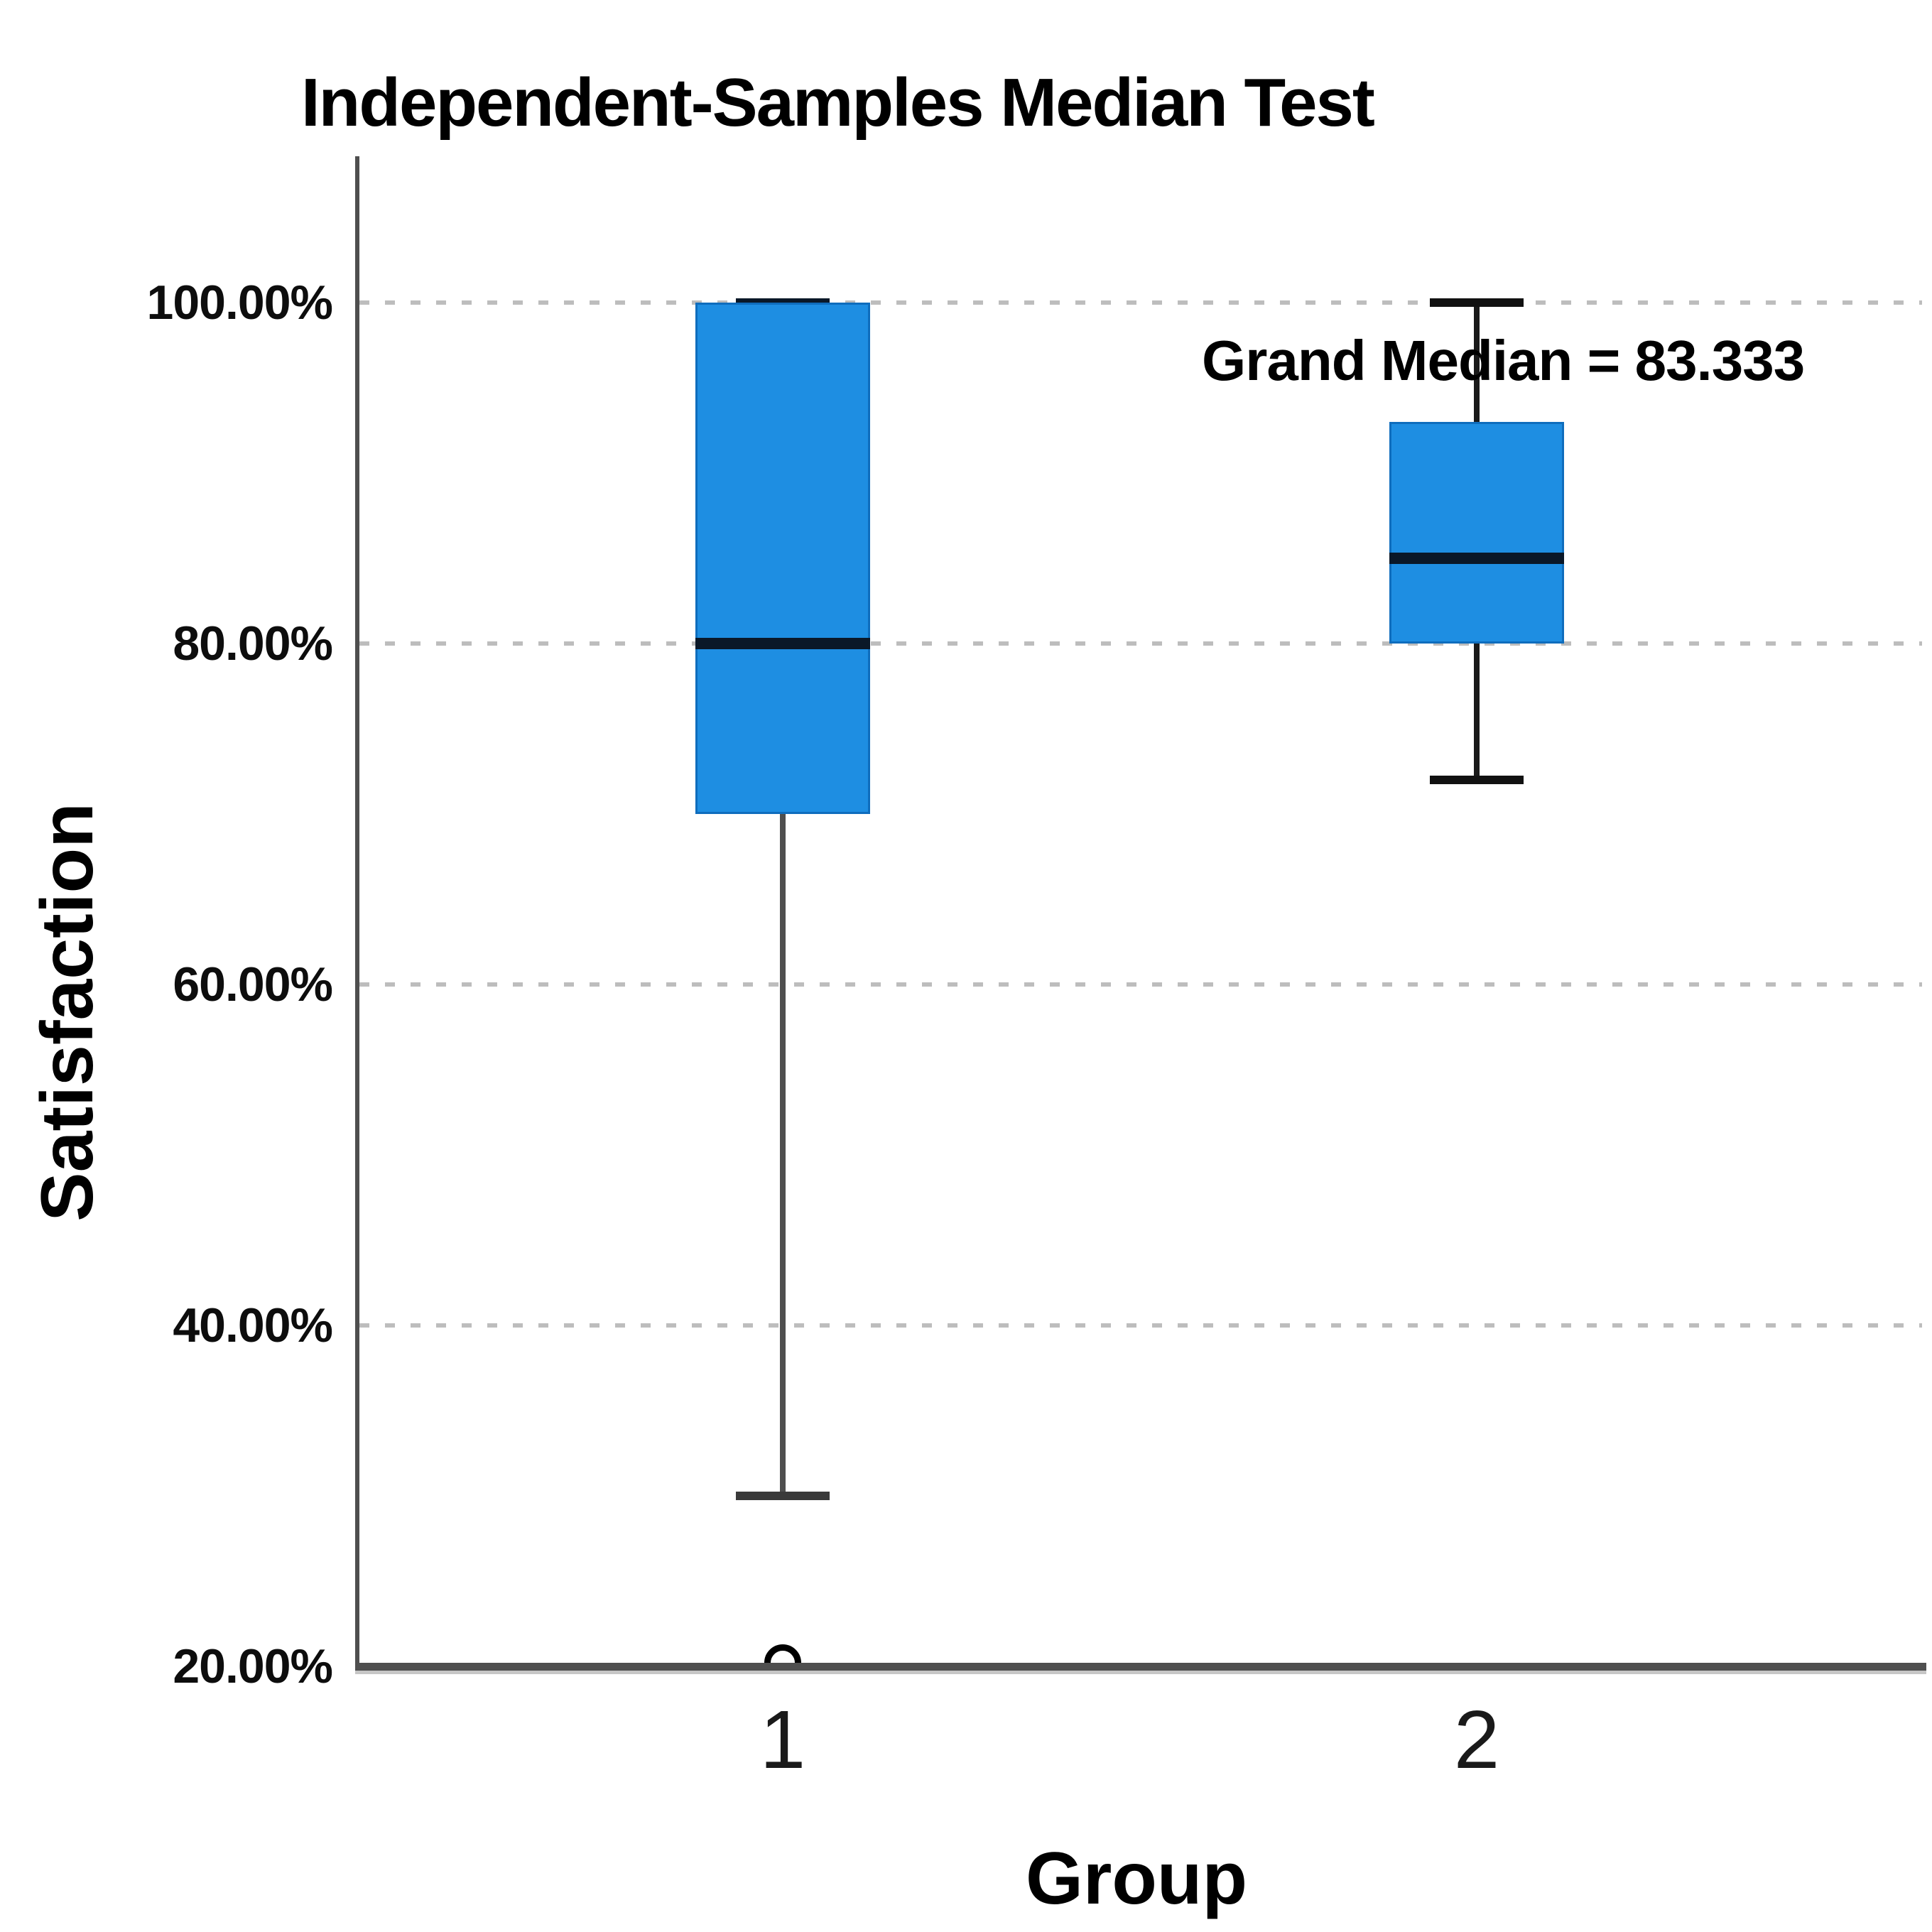  What do you see at coordinates (253, 644) in the screenshot?
I see `y-tick-label: 80.00%` at bounding box center [253, 644].